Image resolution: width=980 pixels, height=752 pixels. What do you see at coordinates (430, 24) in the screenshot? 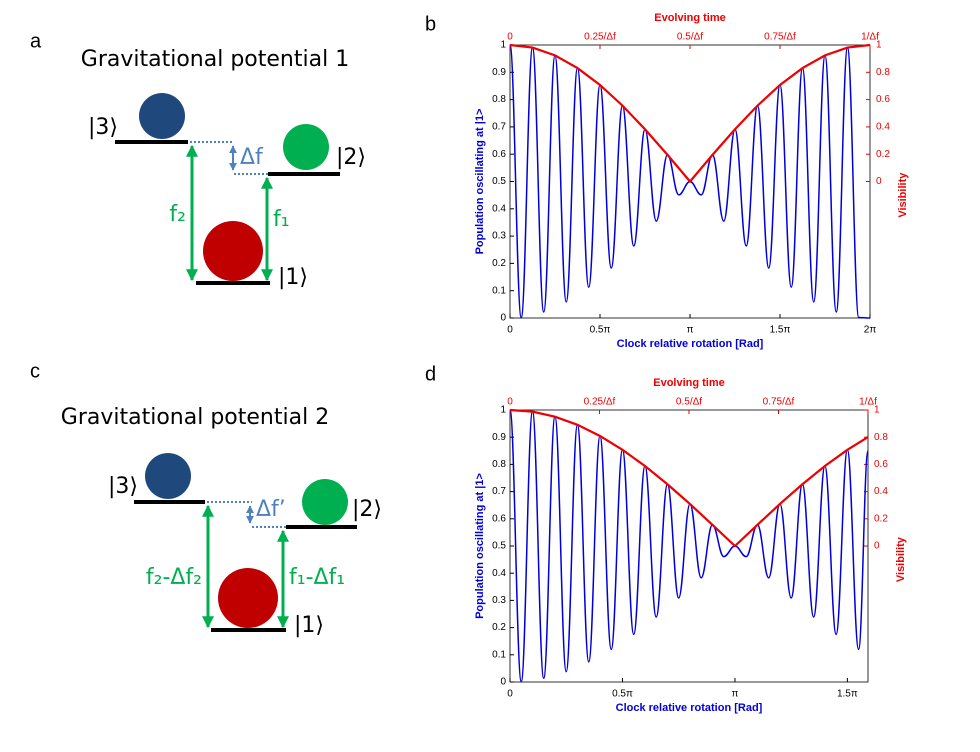
I see `panel-letter: b` at bounding box center [430, 24].